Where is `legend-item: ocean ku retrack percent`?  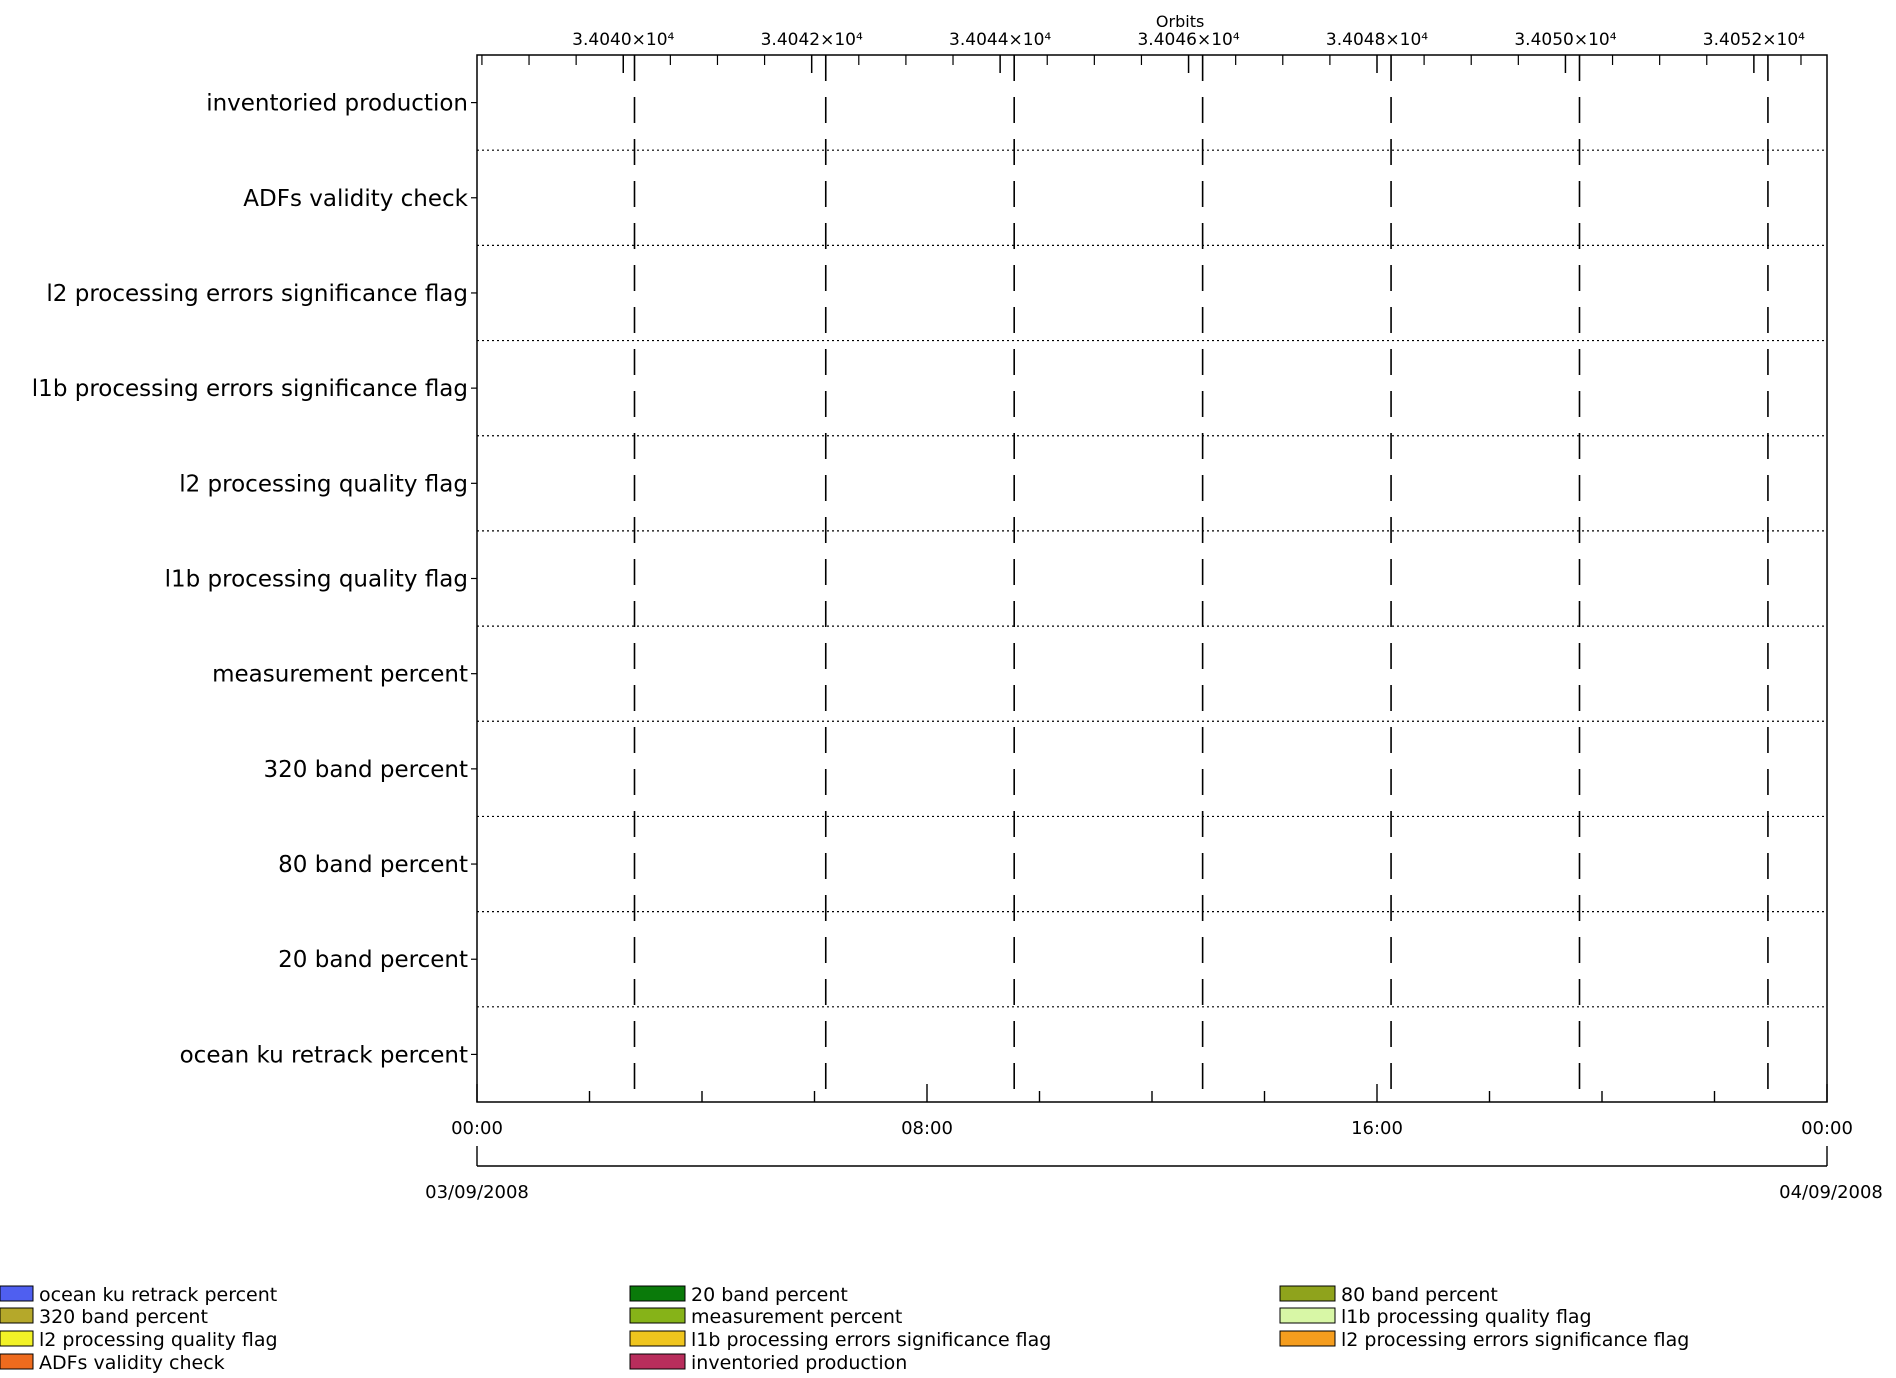 legend-item: ocean ku retrack percent is located at coordinates (138, 1295).